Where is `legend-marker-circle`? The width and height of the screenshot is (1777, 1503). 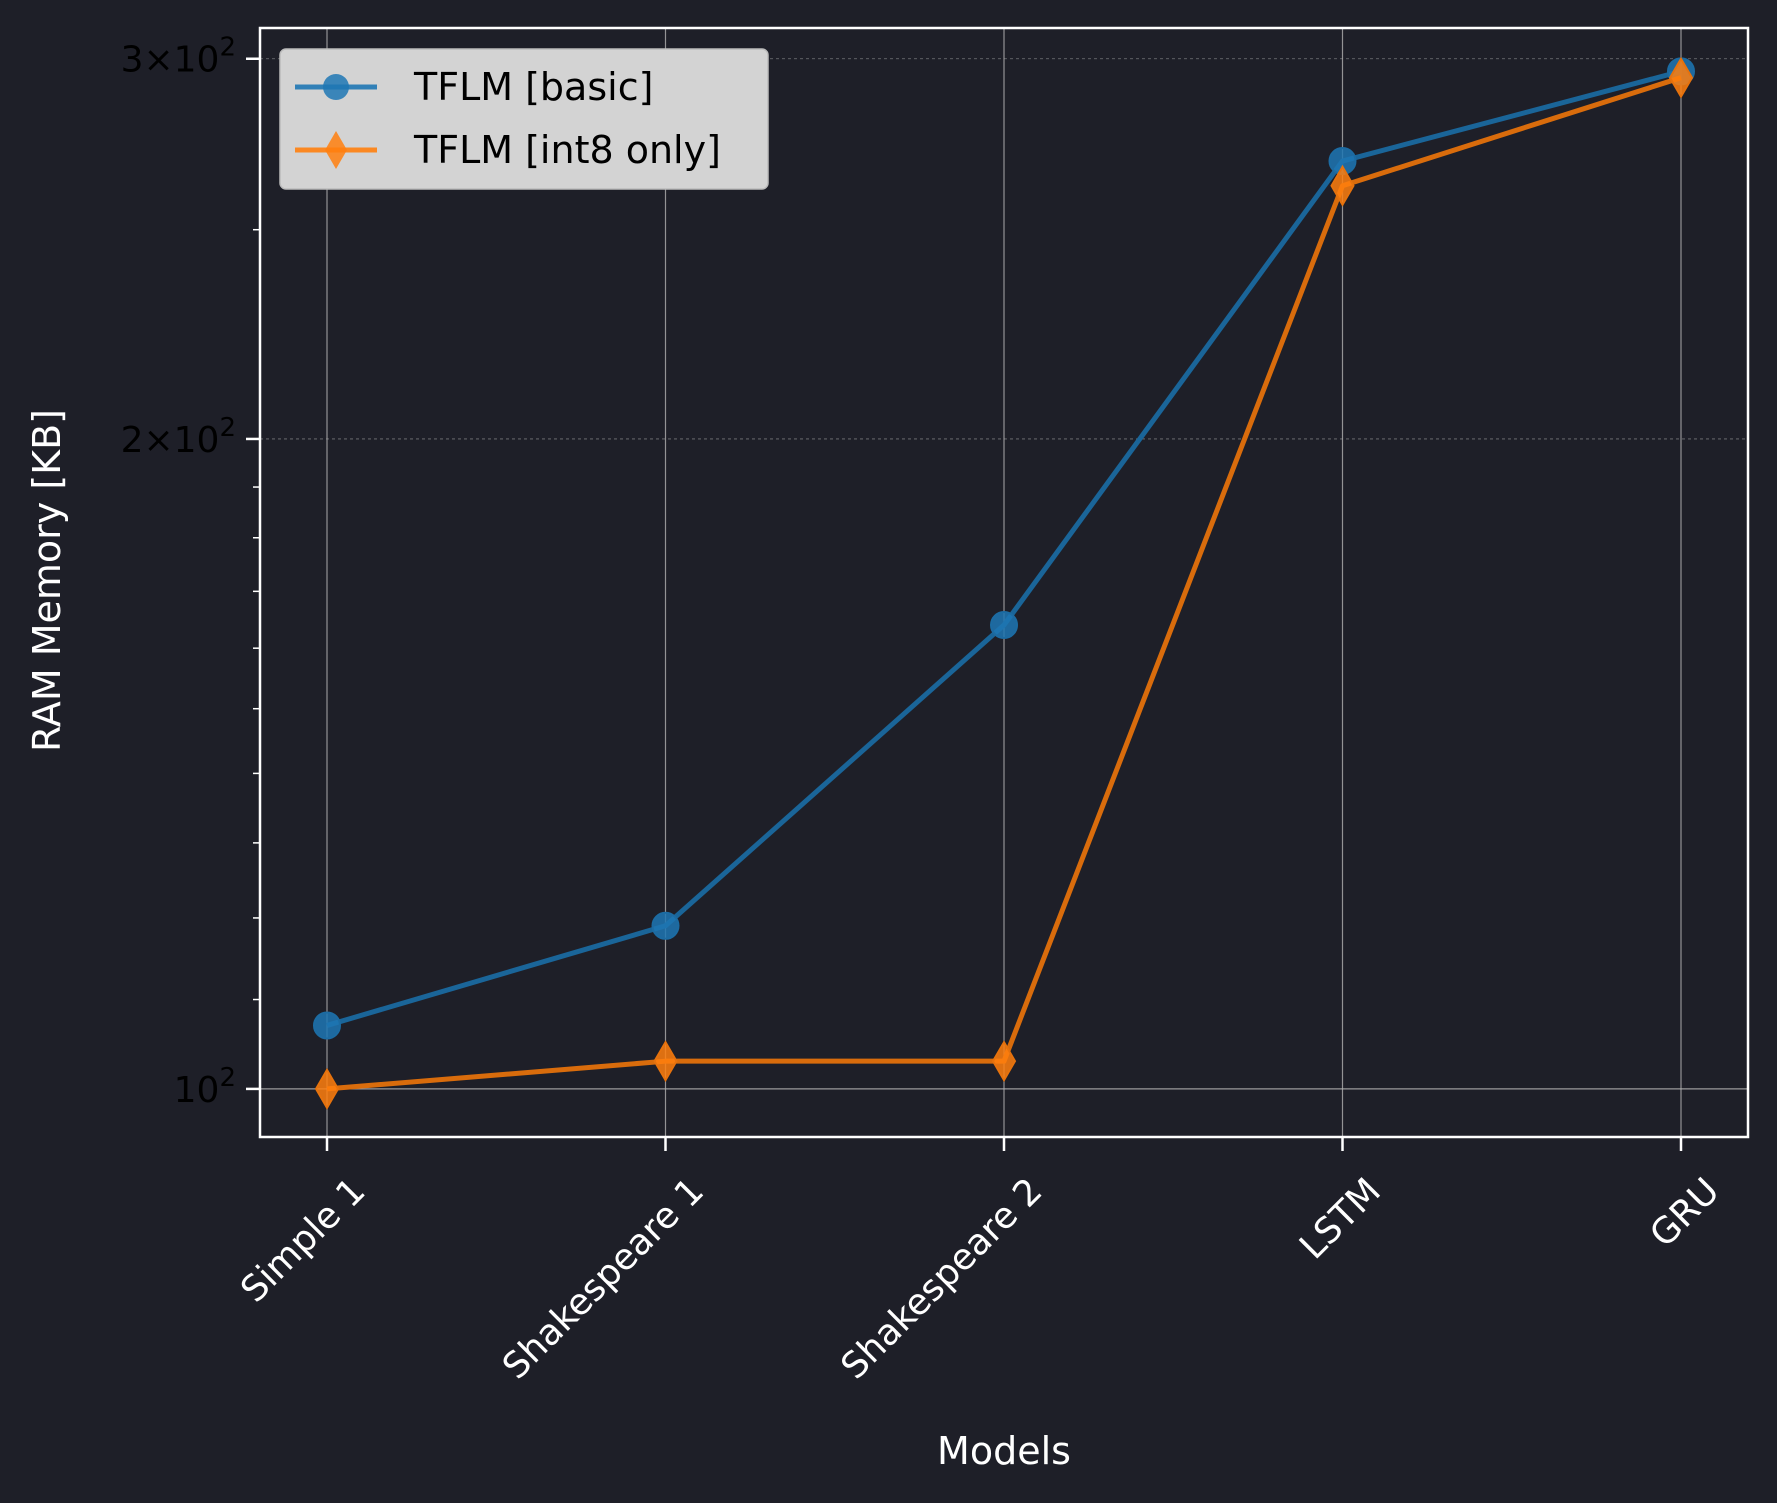
legend-marker-circle is located at coordinates (336, 87).